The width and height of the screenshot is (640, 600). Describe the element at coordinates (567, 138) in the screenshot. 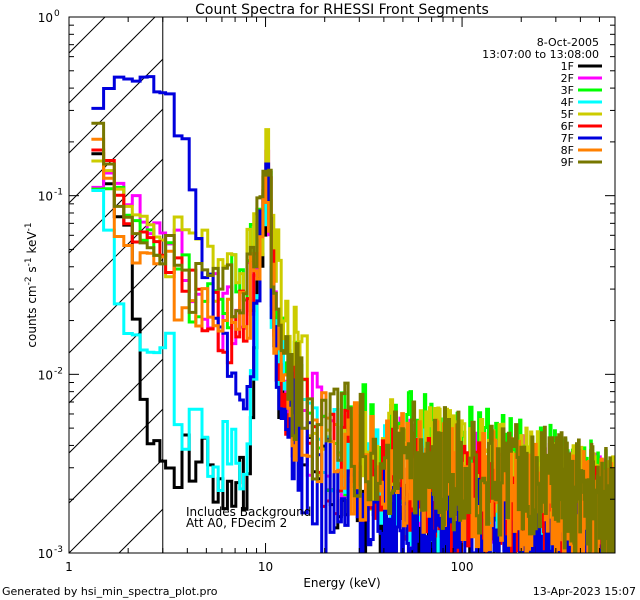

I see `legend-label-7F: 7F` at that location.